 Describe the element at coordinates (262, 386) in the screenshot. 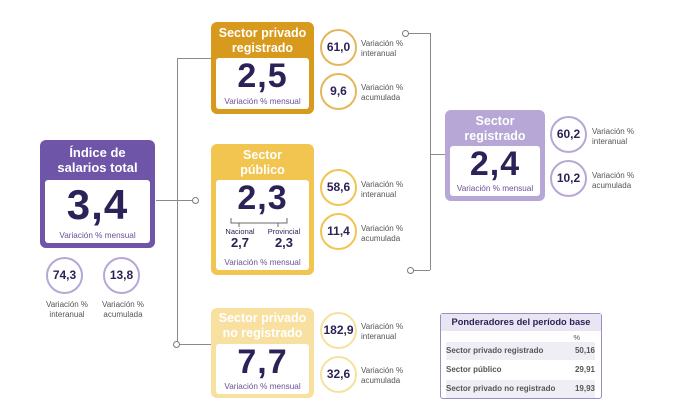

I see `no-registrado-caption: Variación % mensual` at that location.